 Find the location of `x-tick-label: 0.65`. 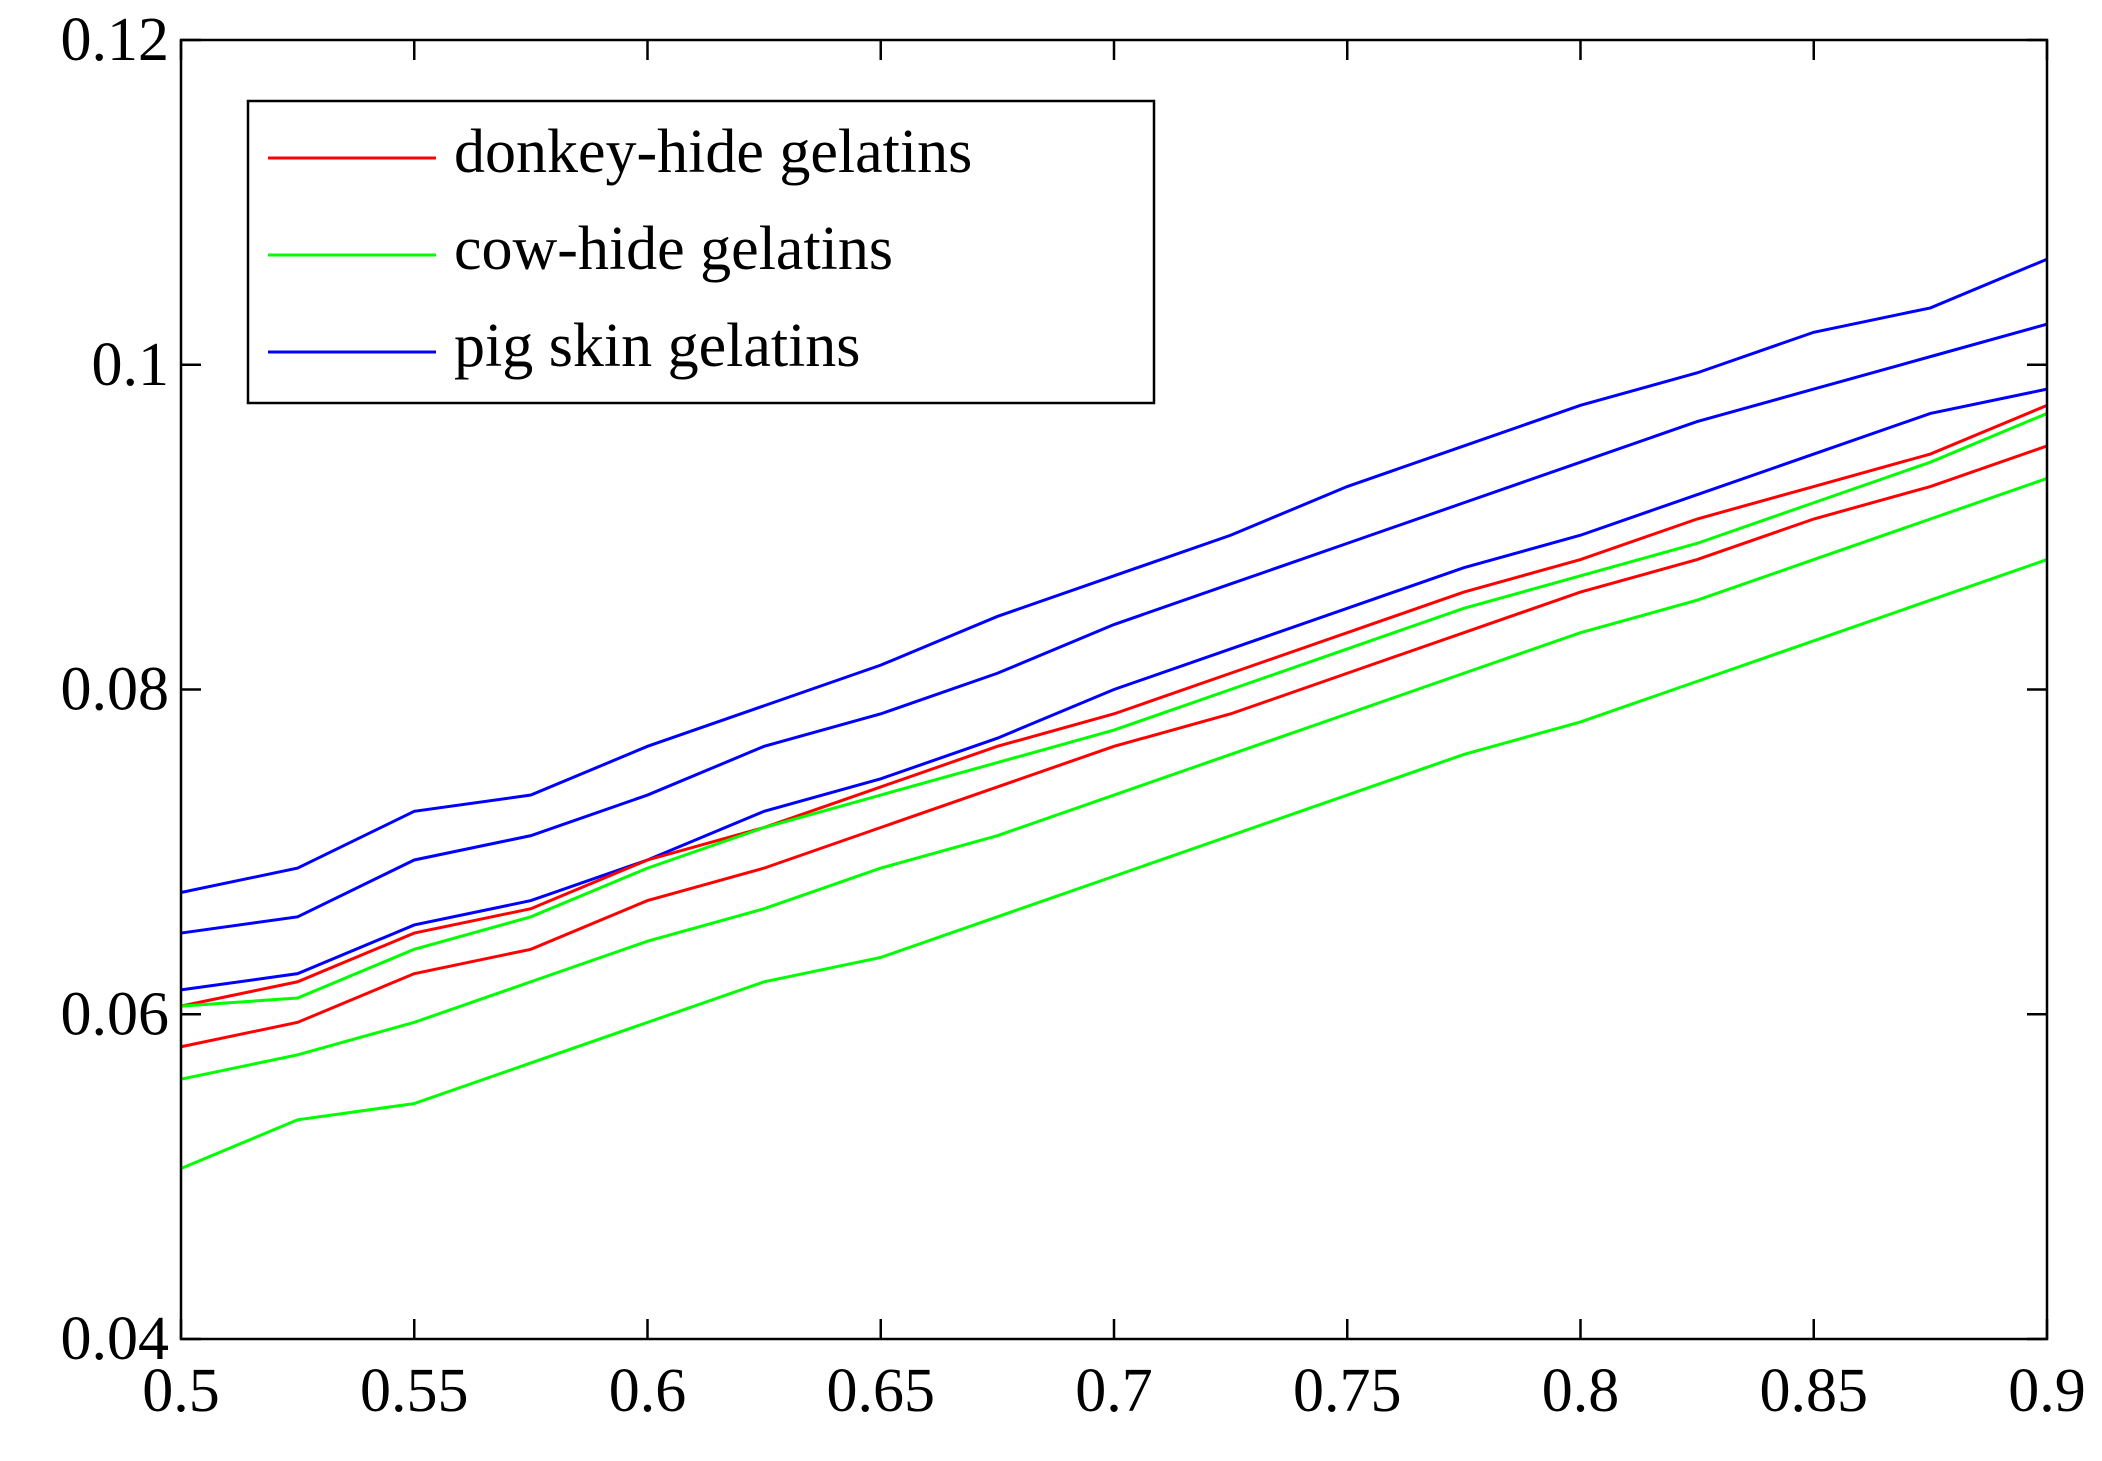

x-tick-label: 0.65 is located at coordinates (881, 1391).